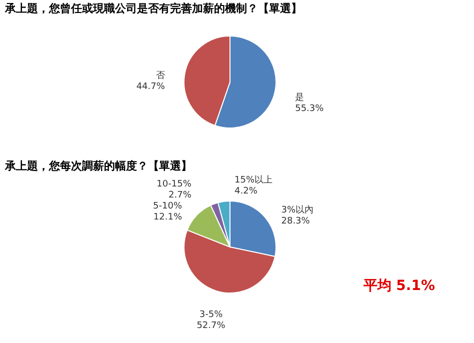  Describe the element at coordinates (309, 109) in the screenshot. I see `data-label: 55.3%` at that location.